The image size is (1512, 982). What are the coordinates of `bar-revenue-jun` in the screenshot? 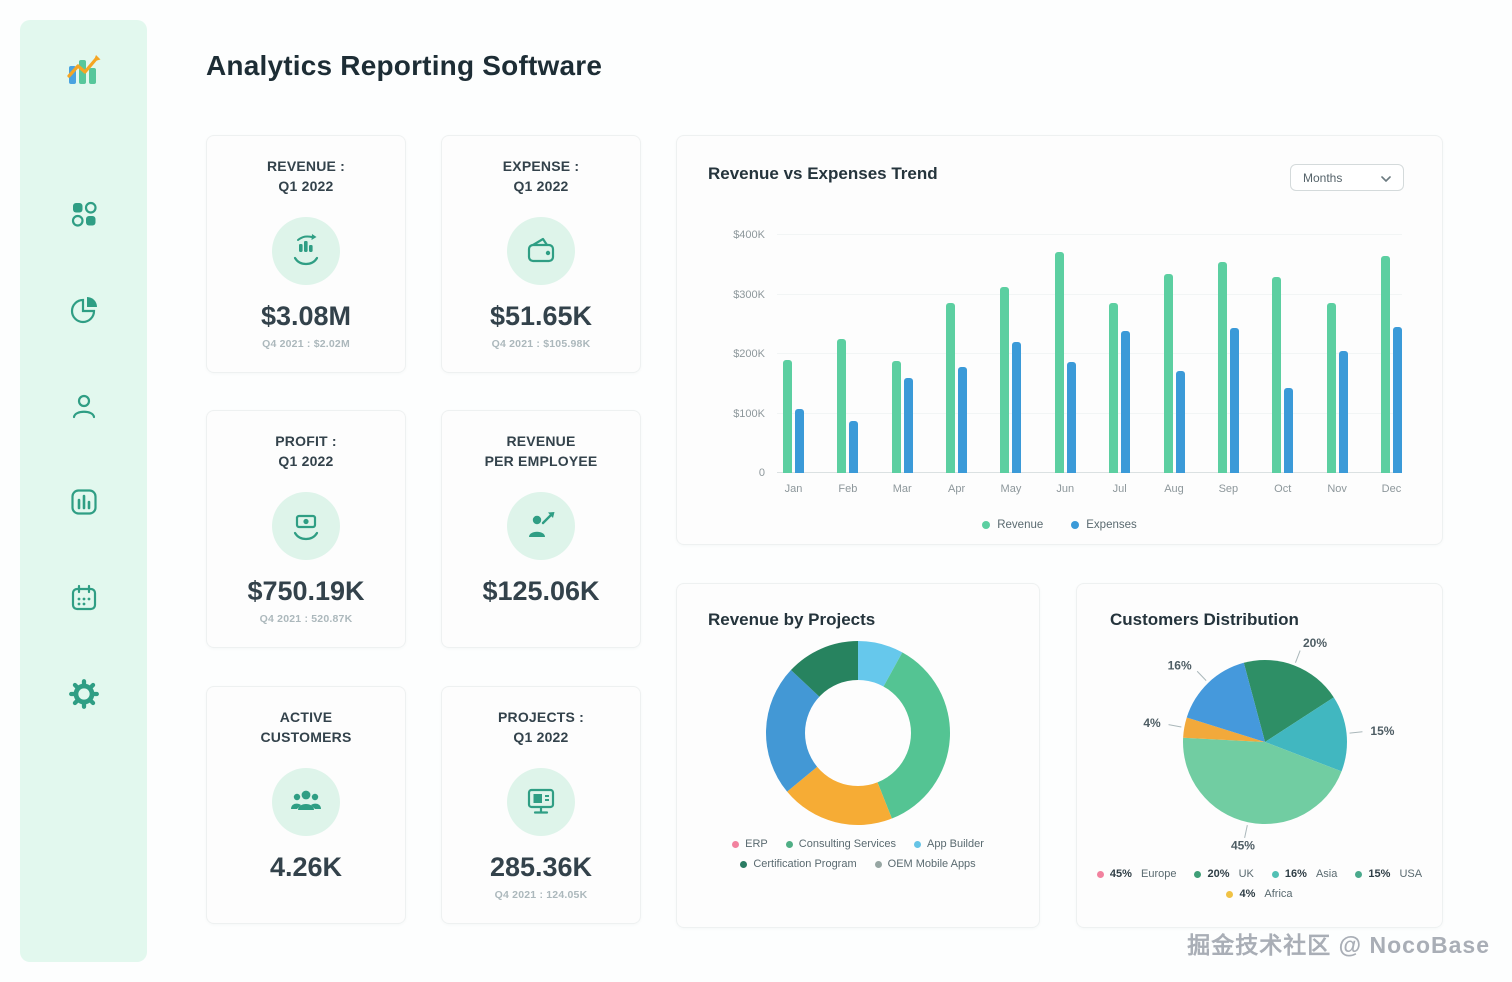 It's located at (1059, 362).